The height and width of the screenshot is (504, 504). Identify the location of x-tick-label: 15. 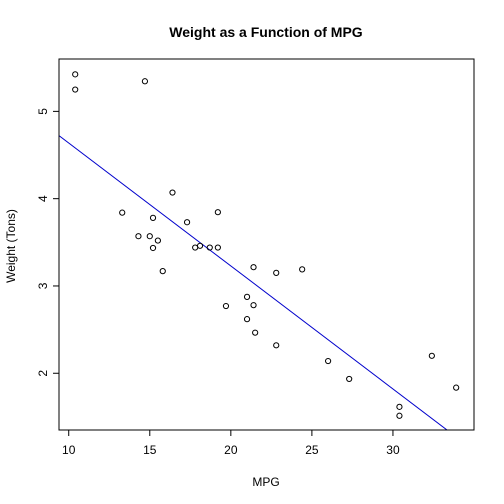
(150, 450).